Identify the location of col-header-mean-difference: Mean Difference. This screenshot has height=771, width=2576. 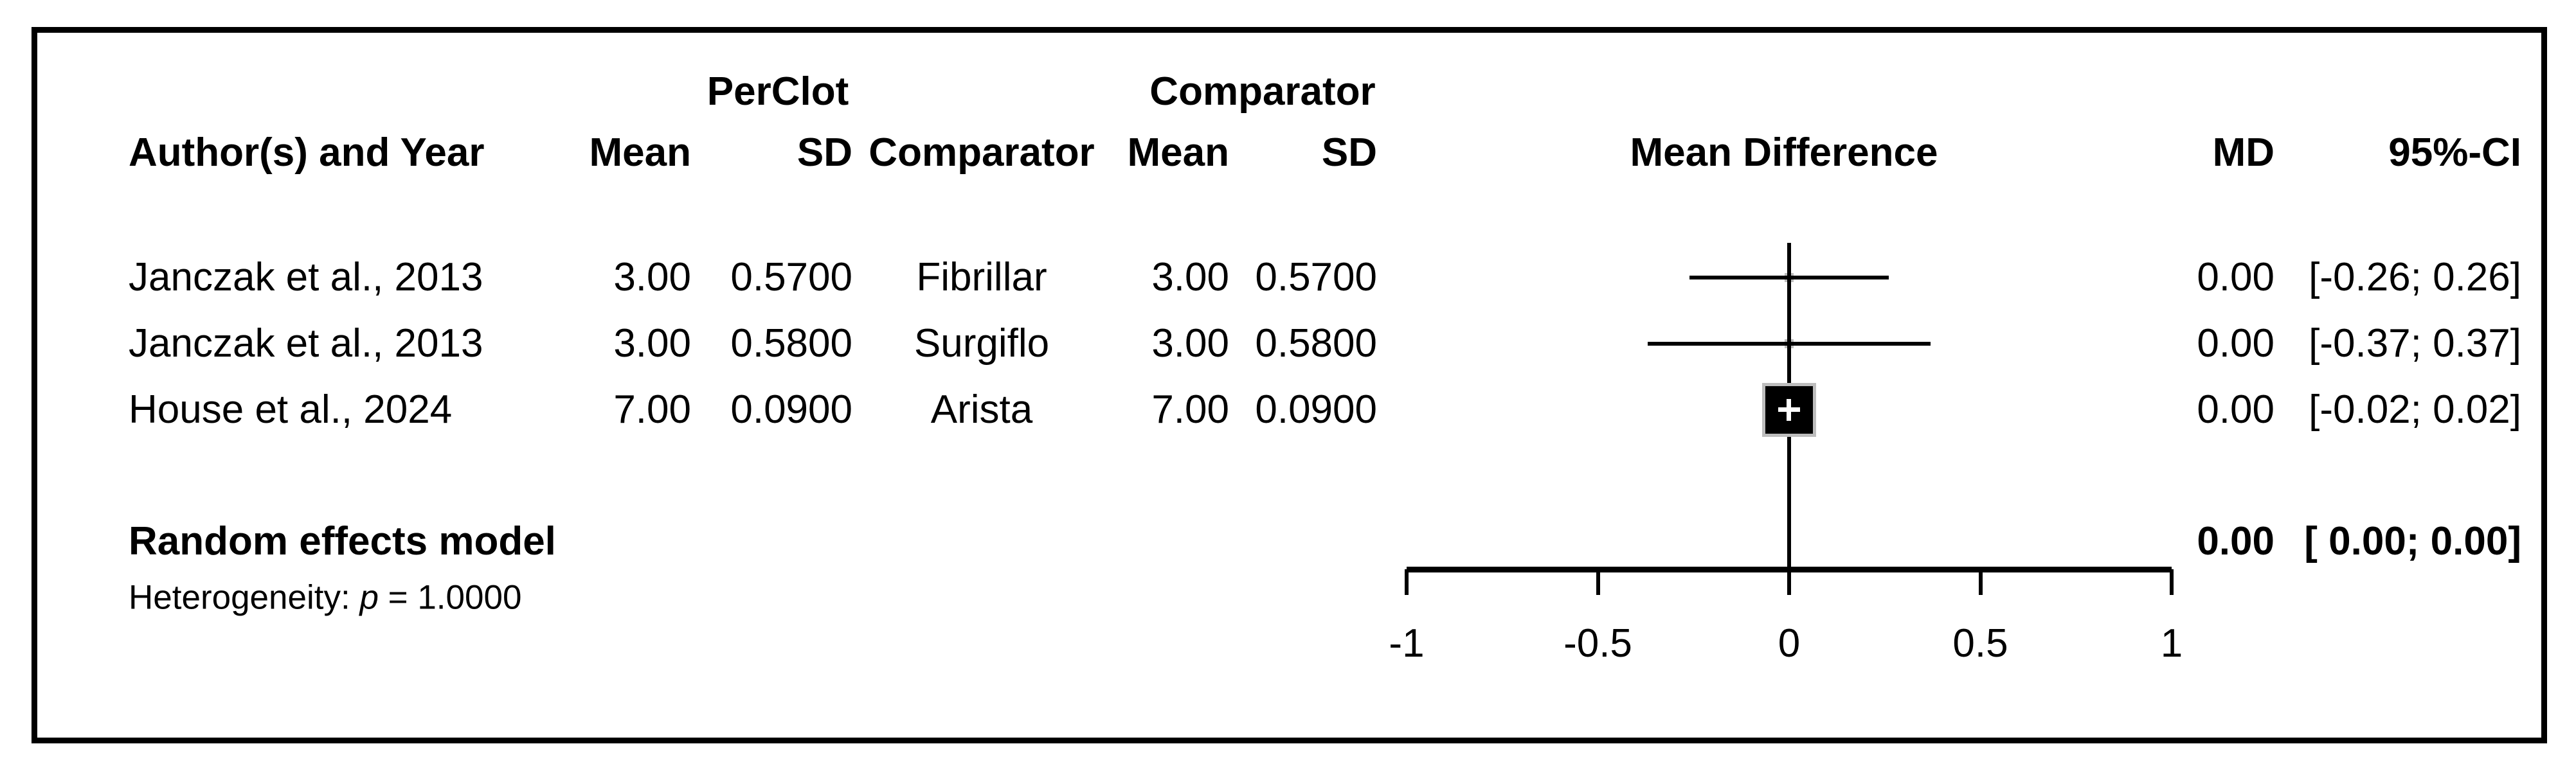
(1784, 152).